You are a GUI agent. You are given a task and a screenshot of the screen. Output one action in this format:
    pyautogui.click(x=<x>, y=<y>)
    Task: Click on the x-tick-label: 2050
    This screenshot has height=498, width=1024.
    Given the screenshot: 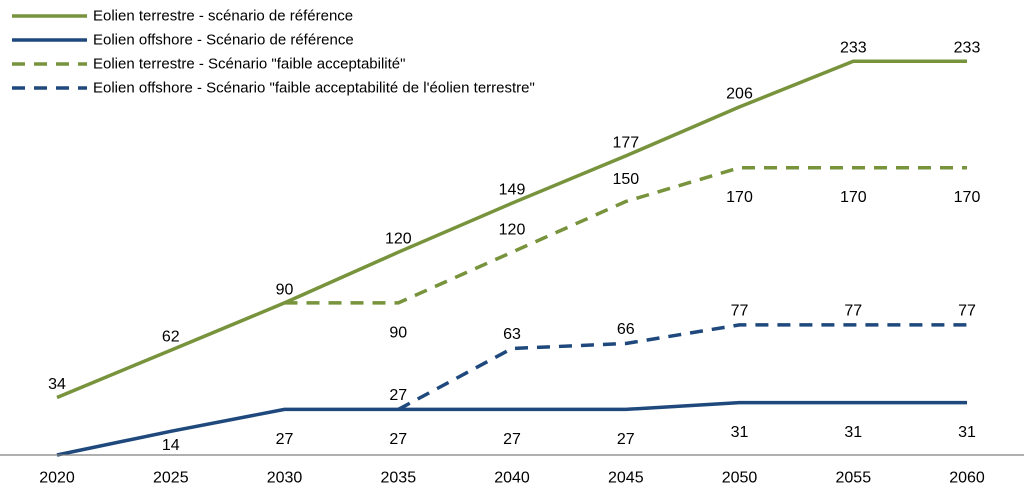 What is the action you would take?
    pyautogui.click(x=740, y=478)
    